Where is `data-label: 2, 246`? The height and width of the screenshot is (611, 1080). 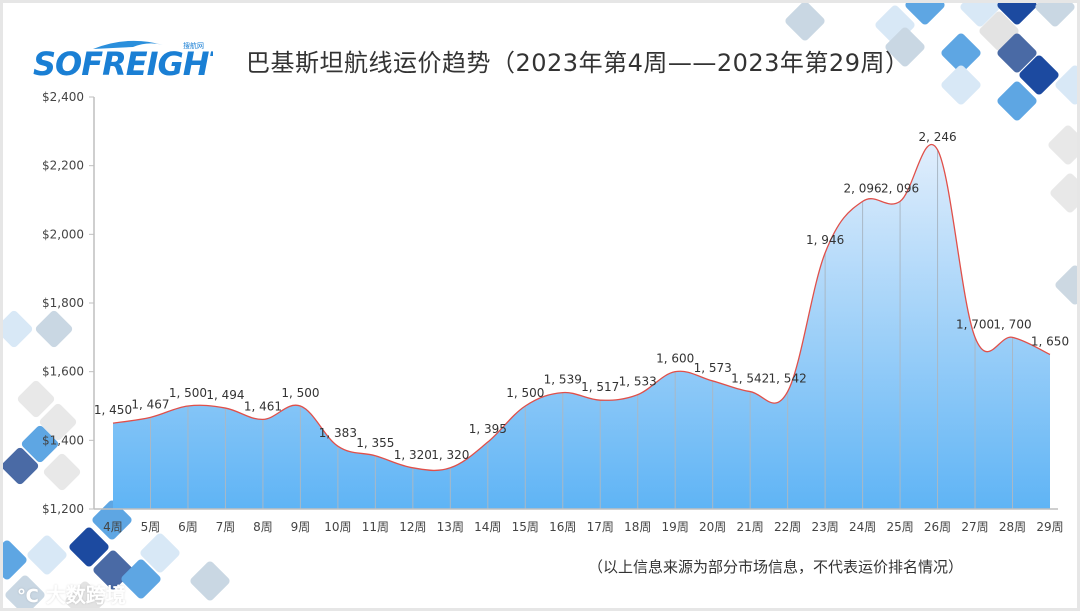
data-label: 2, 246 is located at coordinates (937, 137).